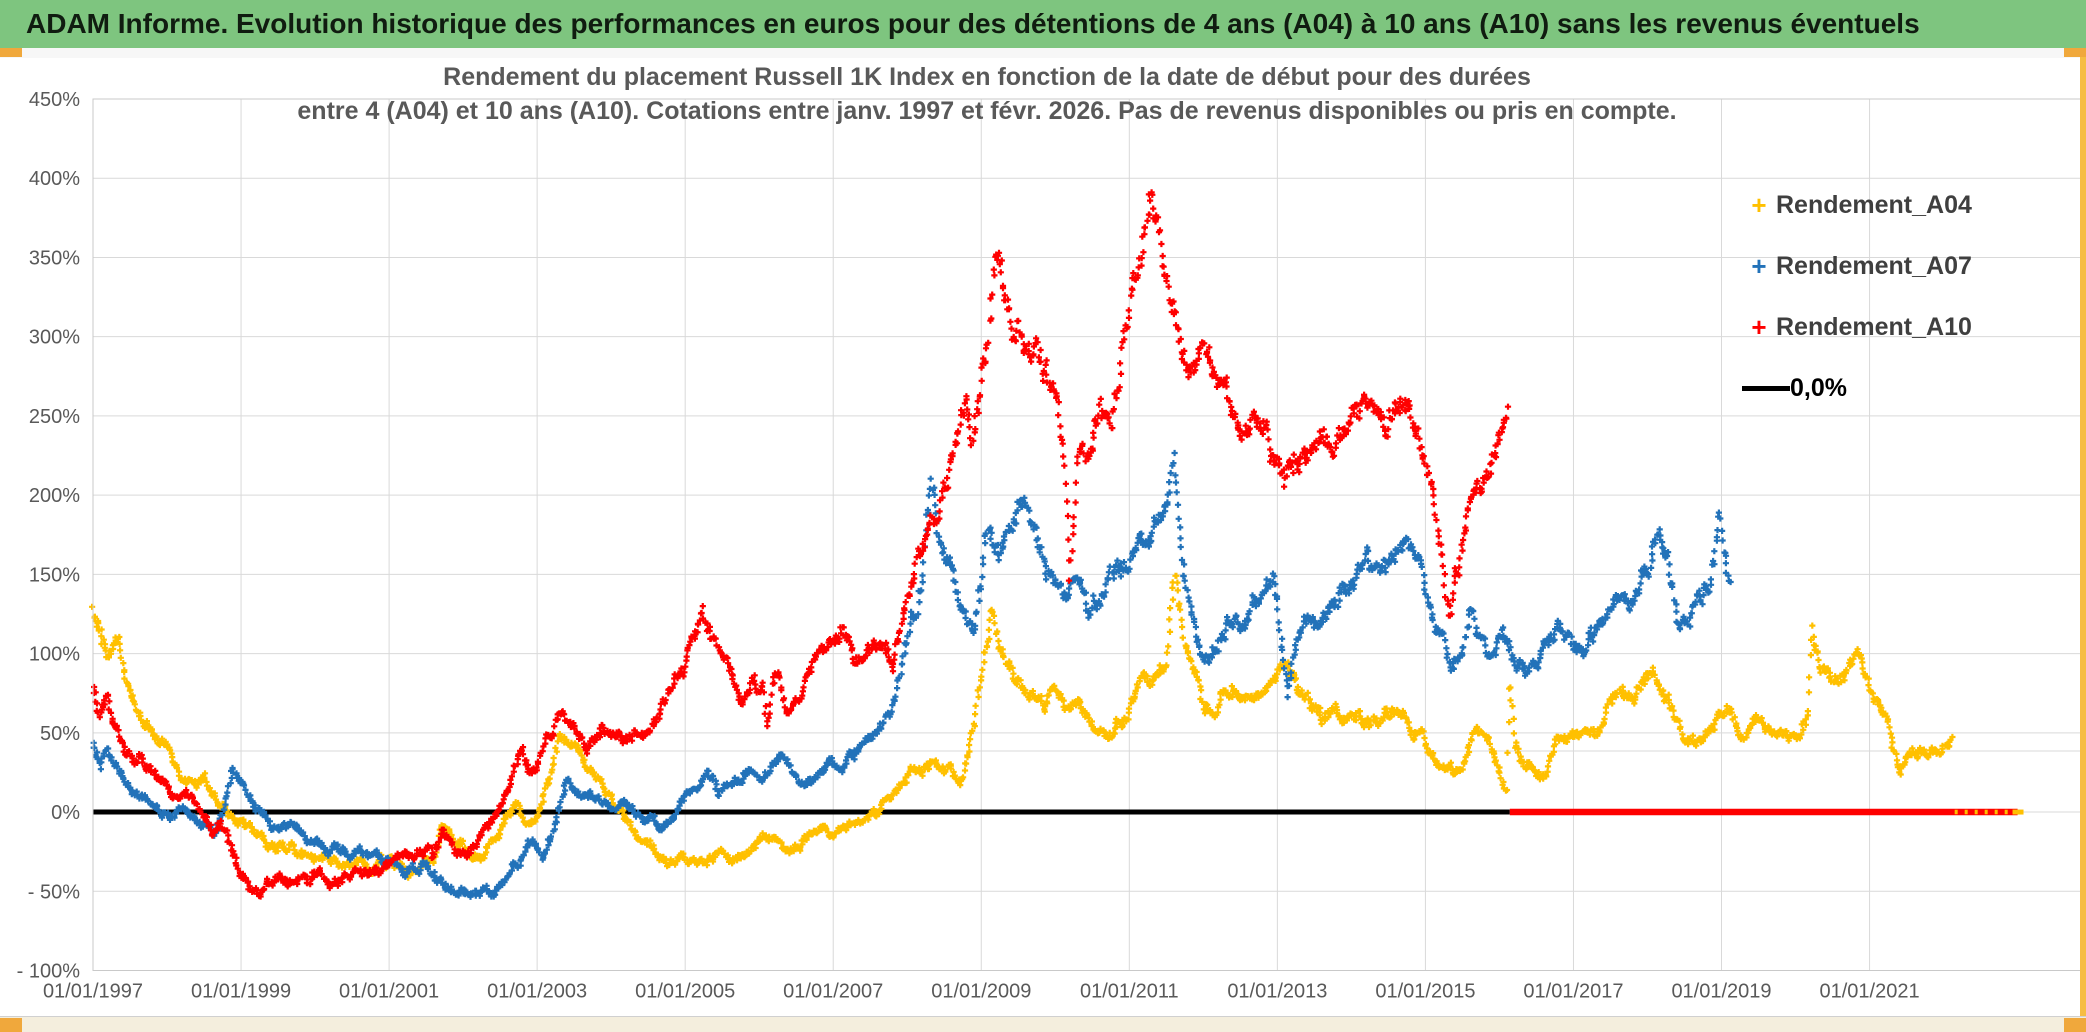  I want to click on gold-accent-right-edge, so click(2083, 537).